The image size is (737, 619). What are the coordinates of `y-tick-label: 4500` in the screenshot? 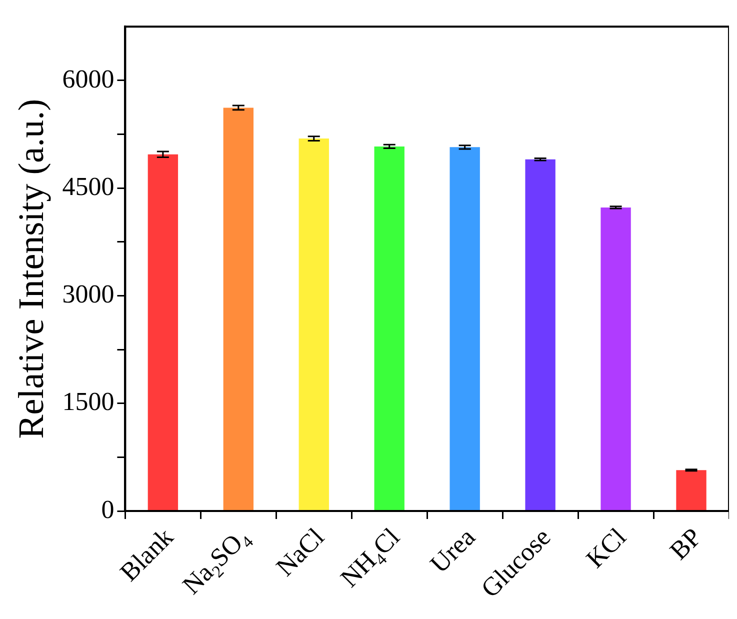 It's located at (88, 186).